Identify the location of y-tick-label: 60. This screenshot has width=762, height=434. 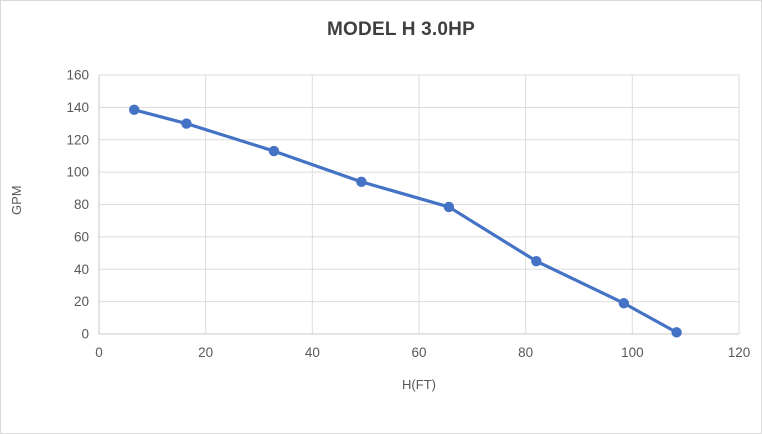
(81, 236).